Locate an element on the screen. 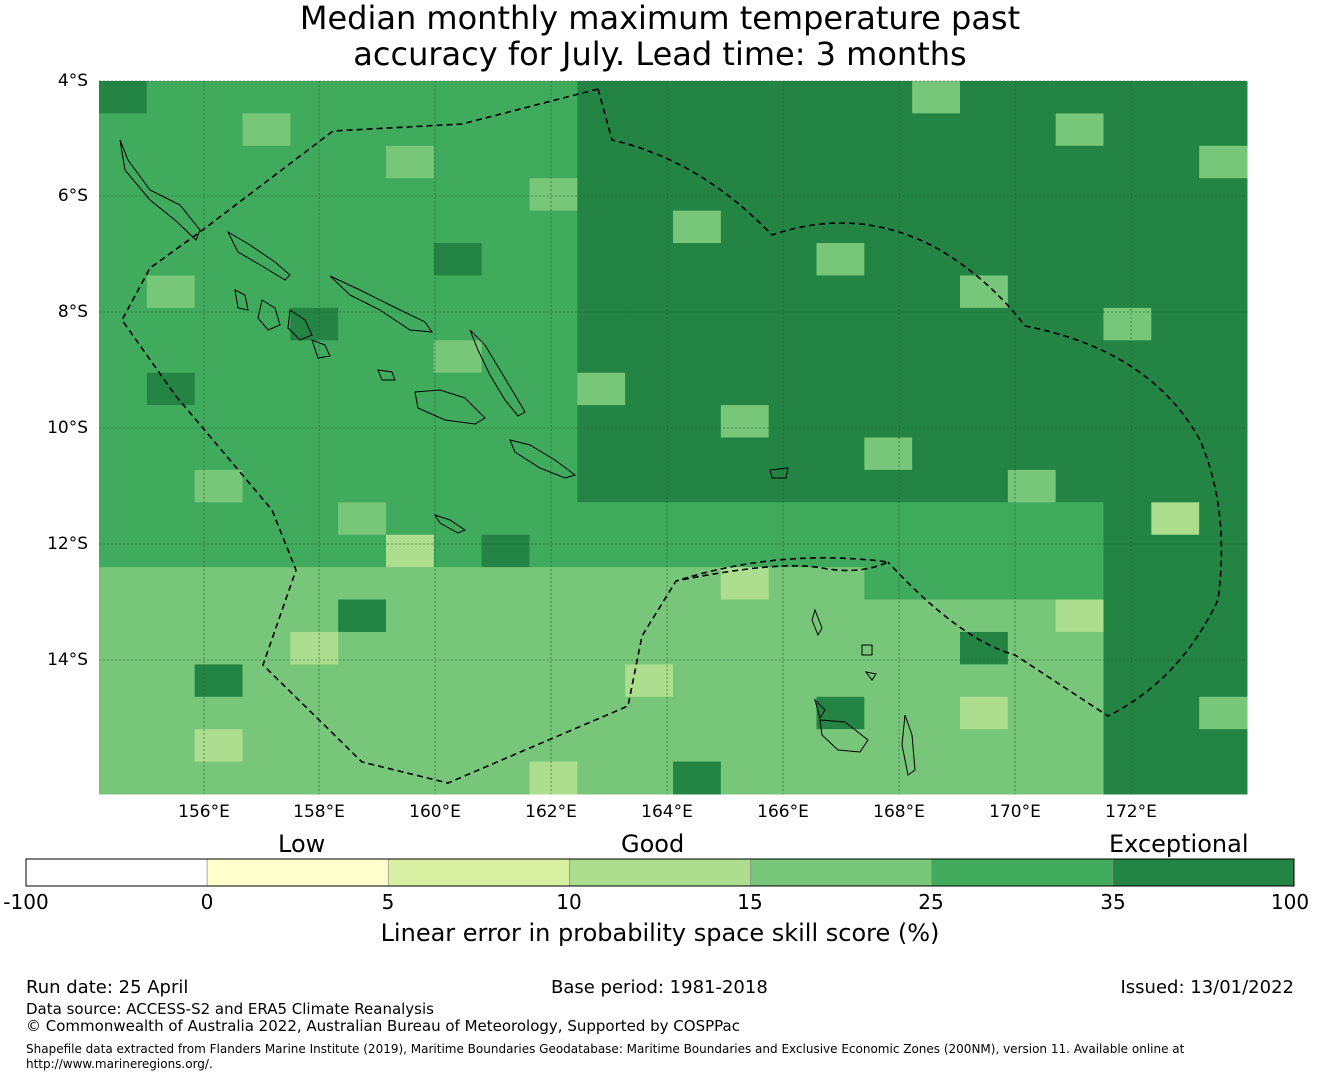 The width and height of the screenshot is (1320, 1080). lon-label-164e: 164°E is located at coordinates (667, 812).